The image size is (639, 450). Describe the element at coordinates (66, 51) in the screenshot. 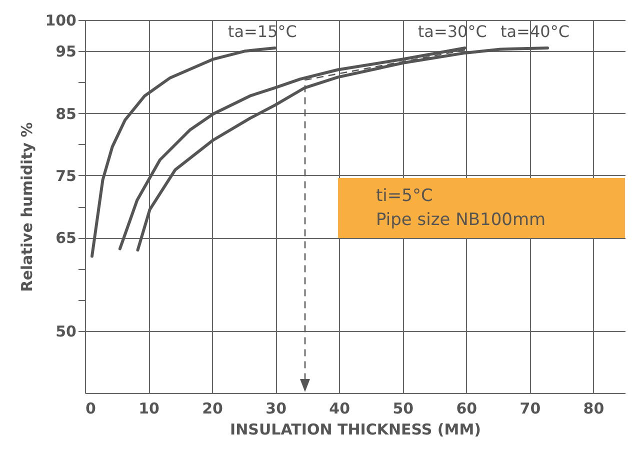

I see `y-tick-label: 95` at that location.